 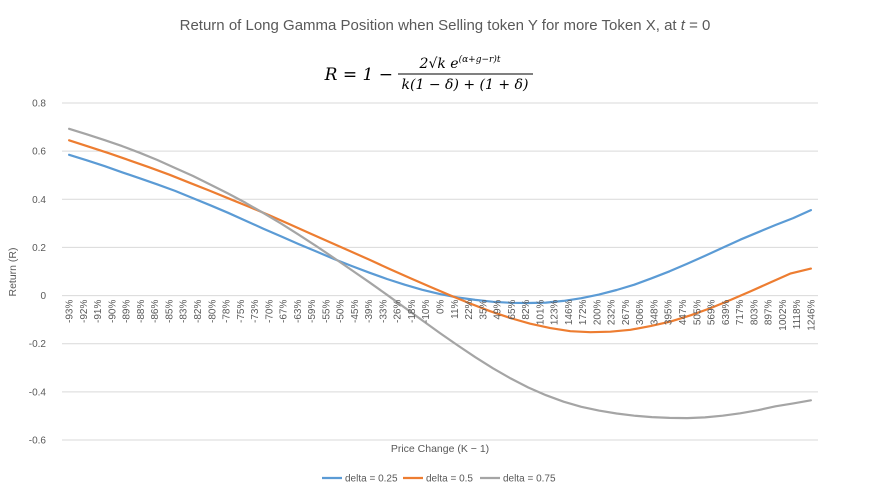 What do you see at coordinates (38, 273) in the screenshot?
I see `y-axis-ticks: 0.8 0.6 0.4 0.2 0 -0.2 -0.4 -0.6` at bounding box center [38, 273].